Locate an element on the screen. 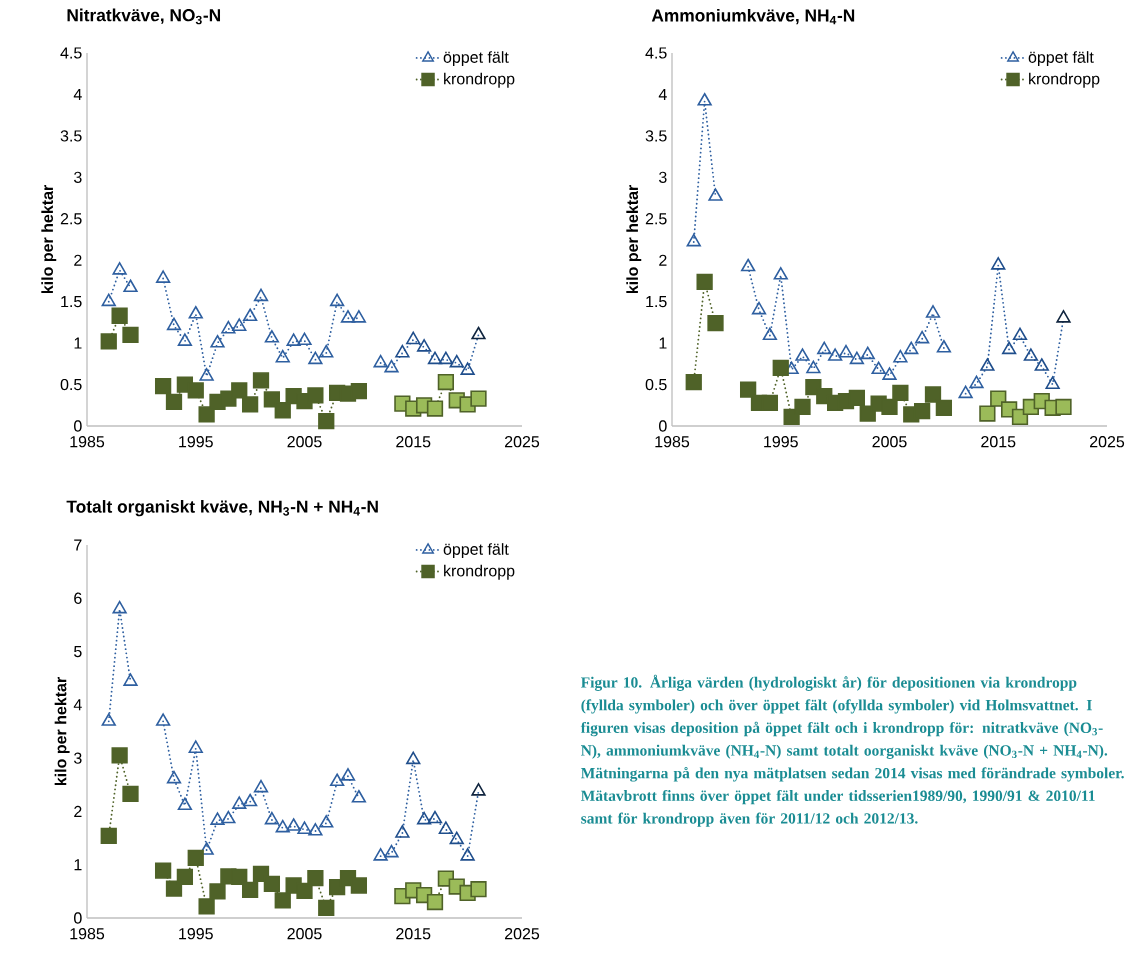 The height and width of the screenshot is (958, 1136). y-tick-label: 0.5 is located at coordinates (656, 384).